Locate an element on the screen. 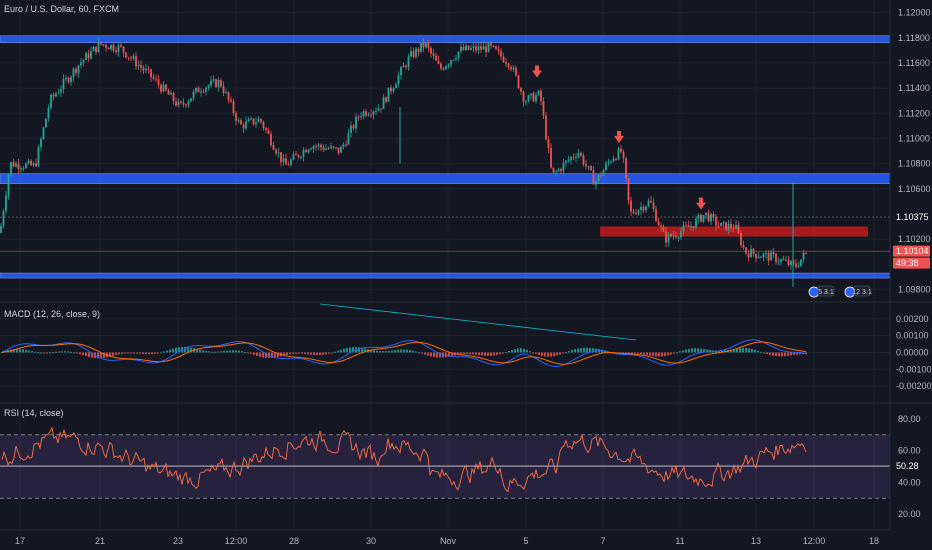 This screenshot has width=932, height=550. divergence-trendline is located at coordinates (478, 322).